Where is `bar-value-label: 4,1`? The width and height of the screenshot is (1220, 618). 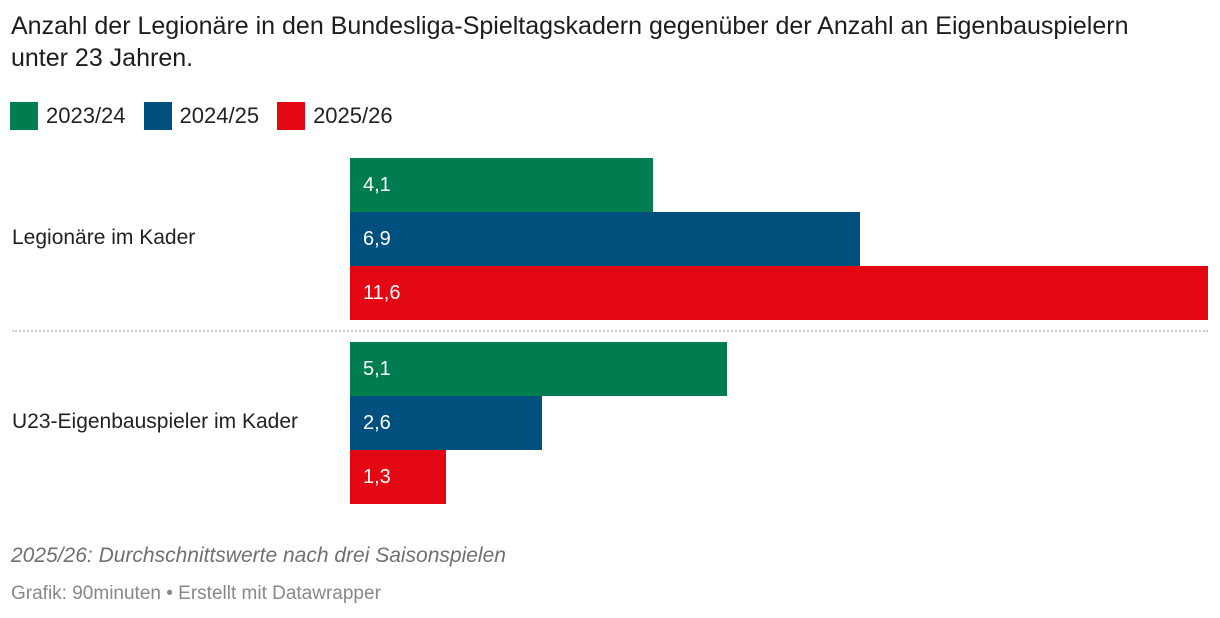 bar-value-label: 4,1 is located at coordinates (377, 185).